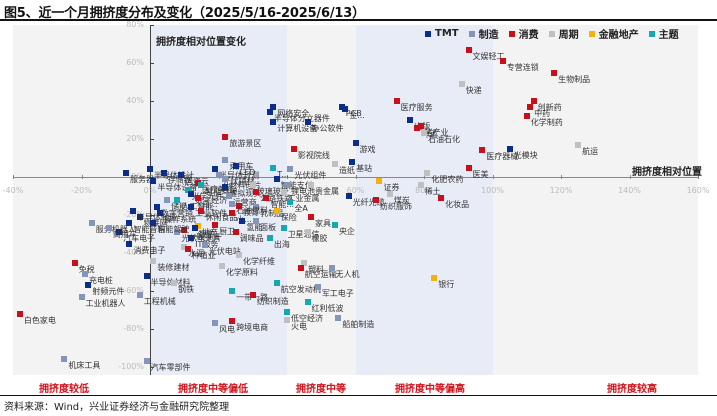 This screenshot has height=416, width=717. I want to click on legend-item-finance-realestate: 金融地产, so click(613, 33).